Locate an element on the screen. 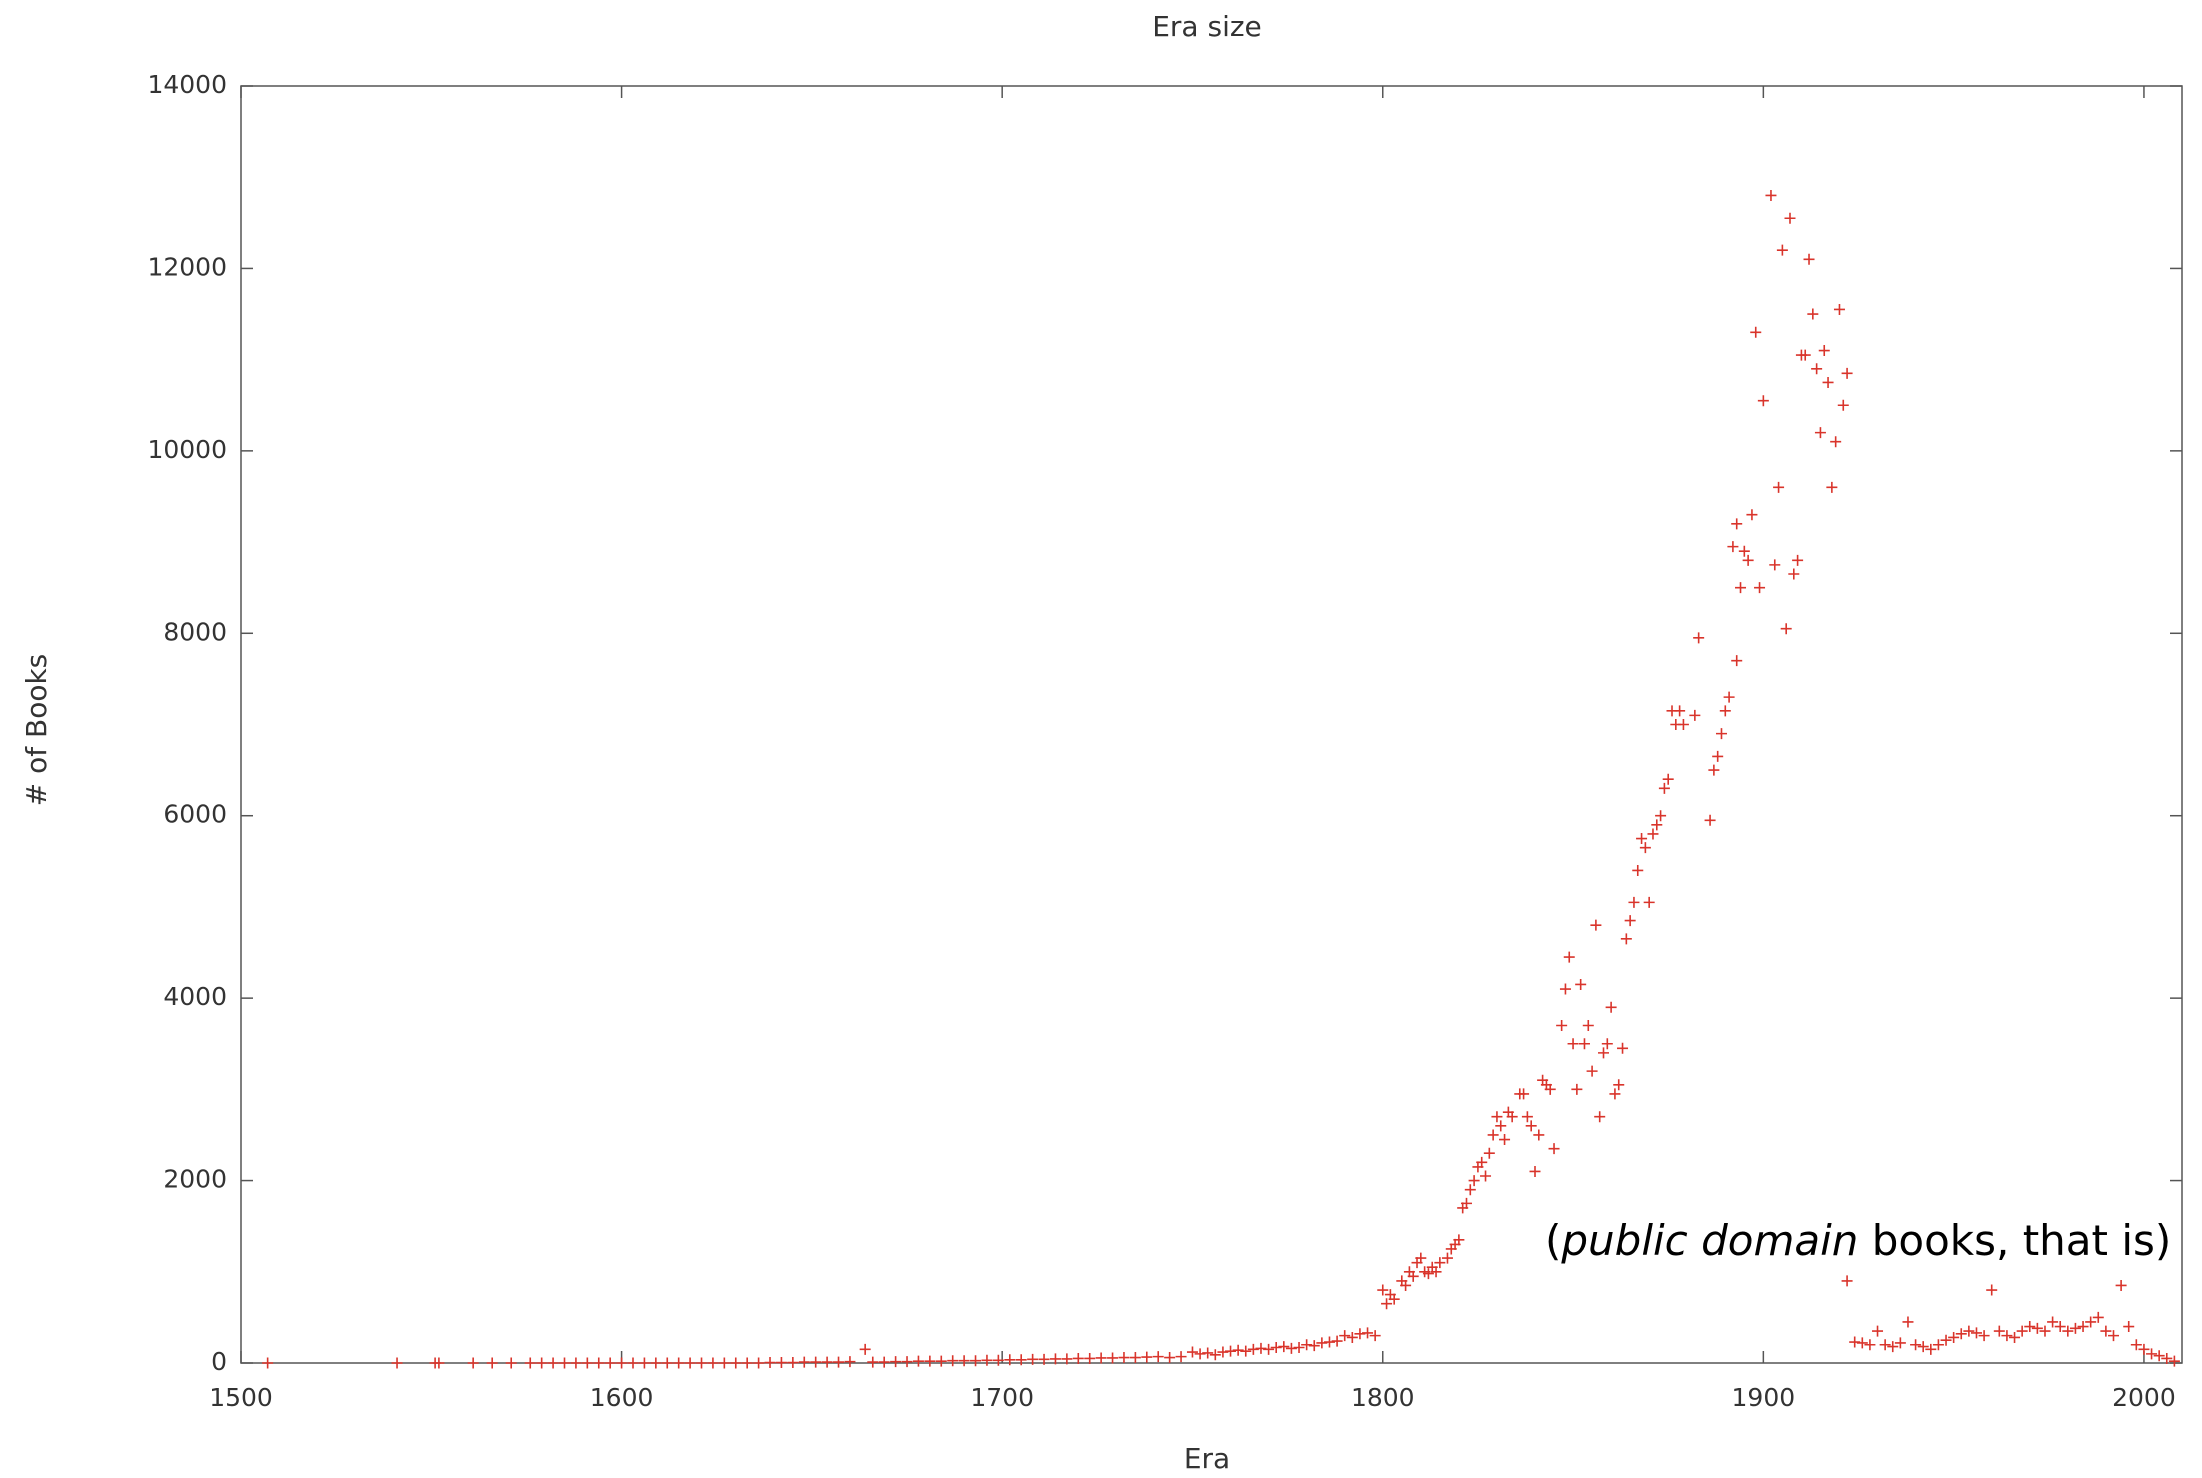 This screenshot has width=2202, height=1478. y-tick-label: 14000 is located at coordinates (187, 84).